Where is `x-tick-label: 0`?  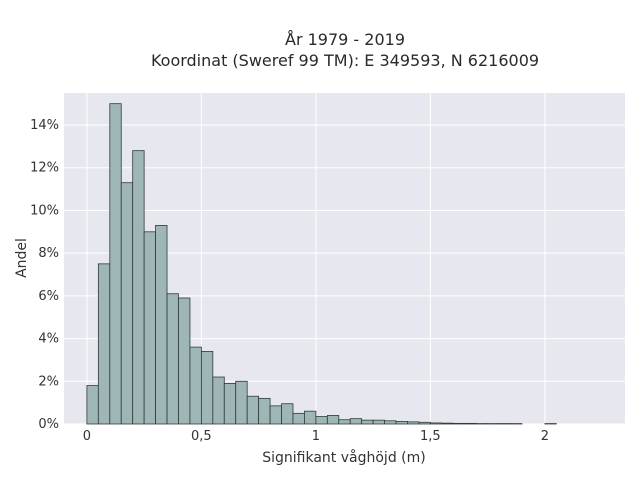 x-tick-label: 0 is located at coordinates (87, 436).